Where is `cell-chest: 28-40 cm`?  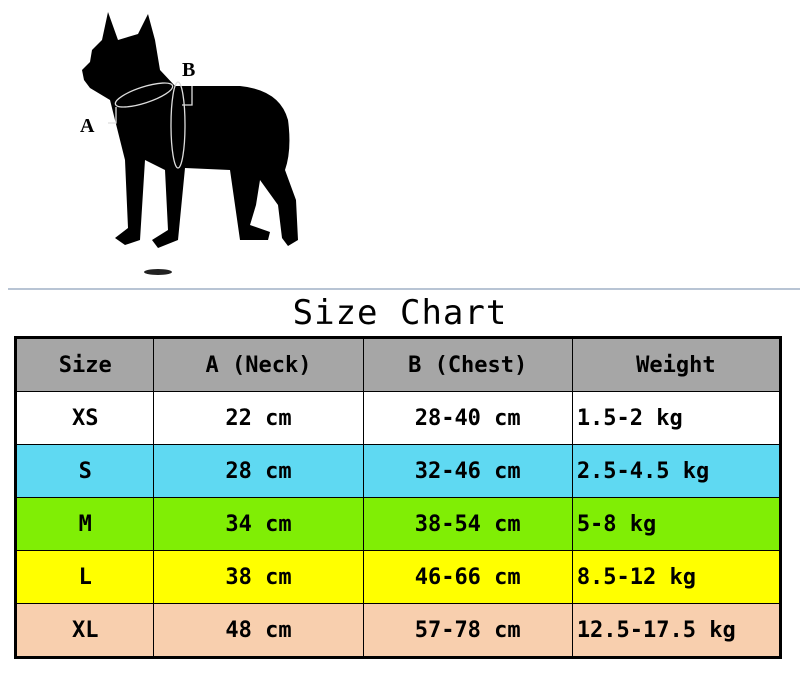
cell-chest: 28-40 cm is located at coordinates (467, 418).